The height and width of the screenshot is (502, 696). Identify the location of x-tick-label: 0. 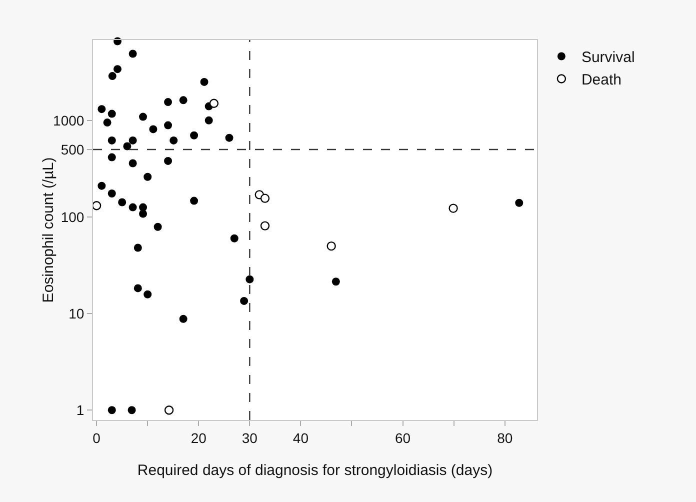
(96, 438).